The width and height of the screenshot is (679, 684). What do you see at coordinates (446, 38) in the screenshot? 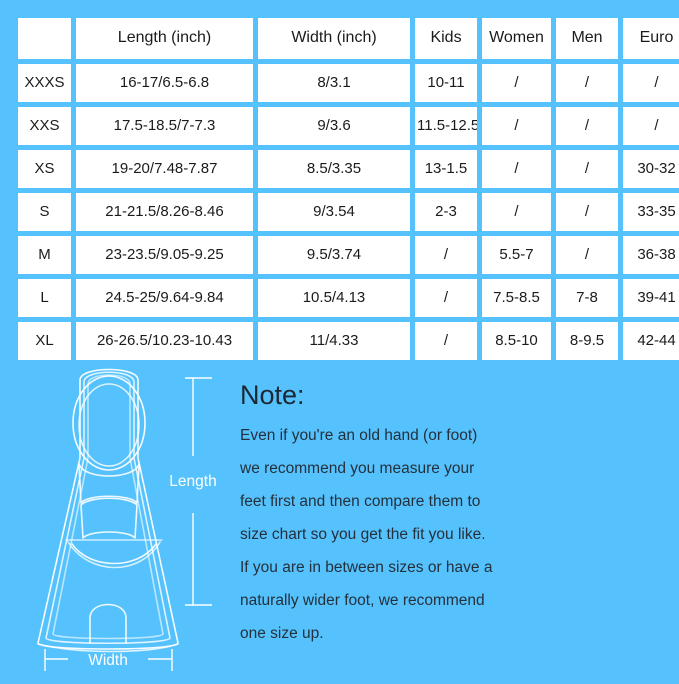
I see `column-header-kids: Kids` at bounding box center [446, 38].